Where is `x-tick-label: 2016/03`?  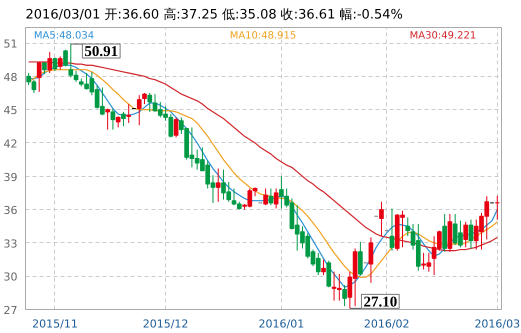
x-tick-label: 2016/03 is located at coordinates (497, 324).